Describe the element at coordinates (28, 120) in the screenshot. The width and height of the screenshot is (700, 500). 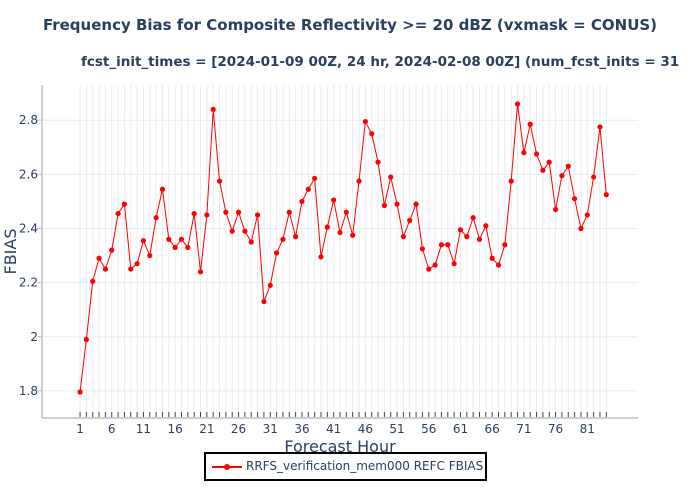
I see `y-tick-label: 2.8` at that location.